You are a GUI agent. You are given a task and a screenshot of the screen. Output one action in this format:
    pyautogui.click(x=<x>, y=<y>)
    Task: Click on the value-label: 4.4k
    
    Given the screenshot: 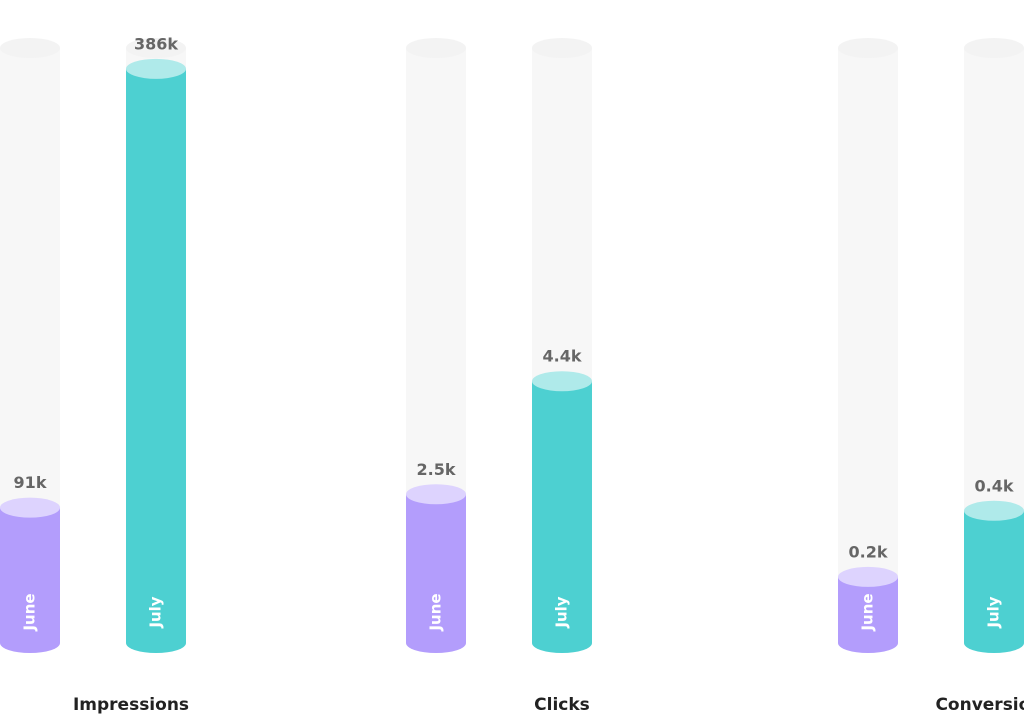 What is the action you would take?
    pyautogui.click(x=562, y=356)
    